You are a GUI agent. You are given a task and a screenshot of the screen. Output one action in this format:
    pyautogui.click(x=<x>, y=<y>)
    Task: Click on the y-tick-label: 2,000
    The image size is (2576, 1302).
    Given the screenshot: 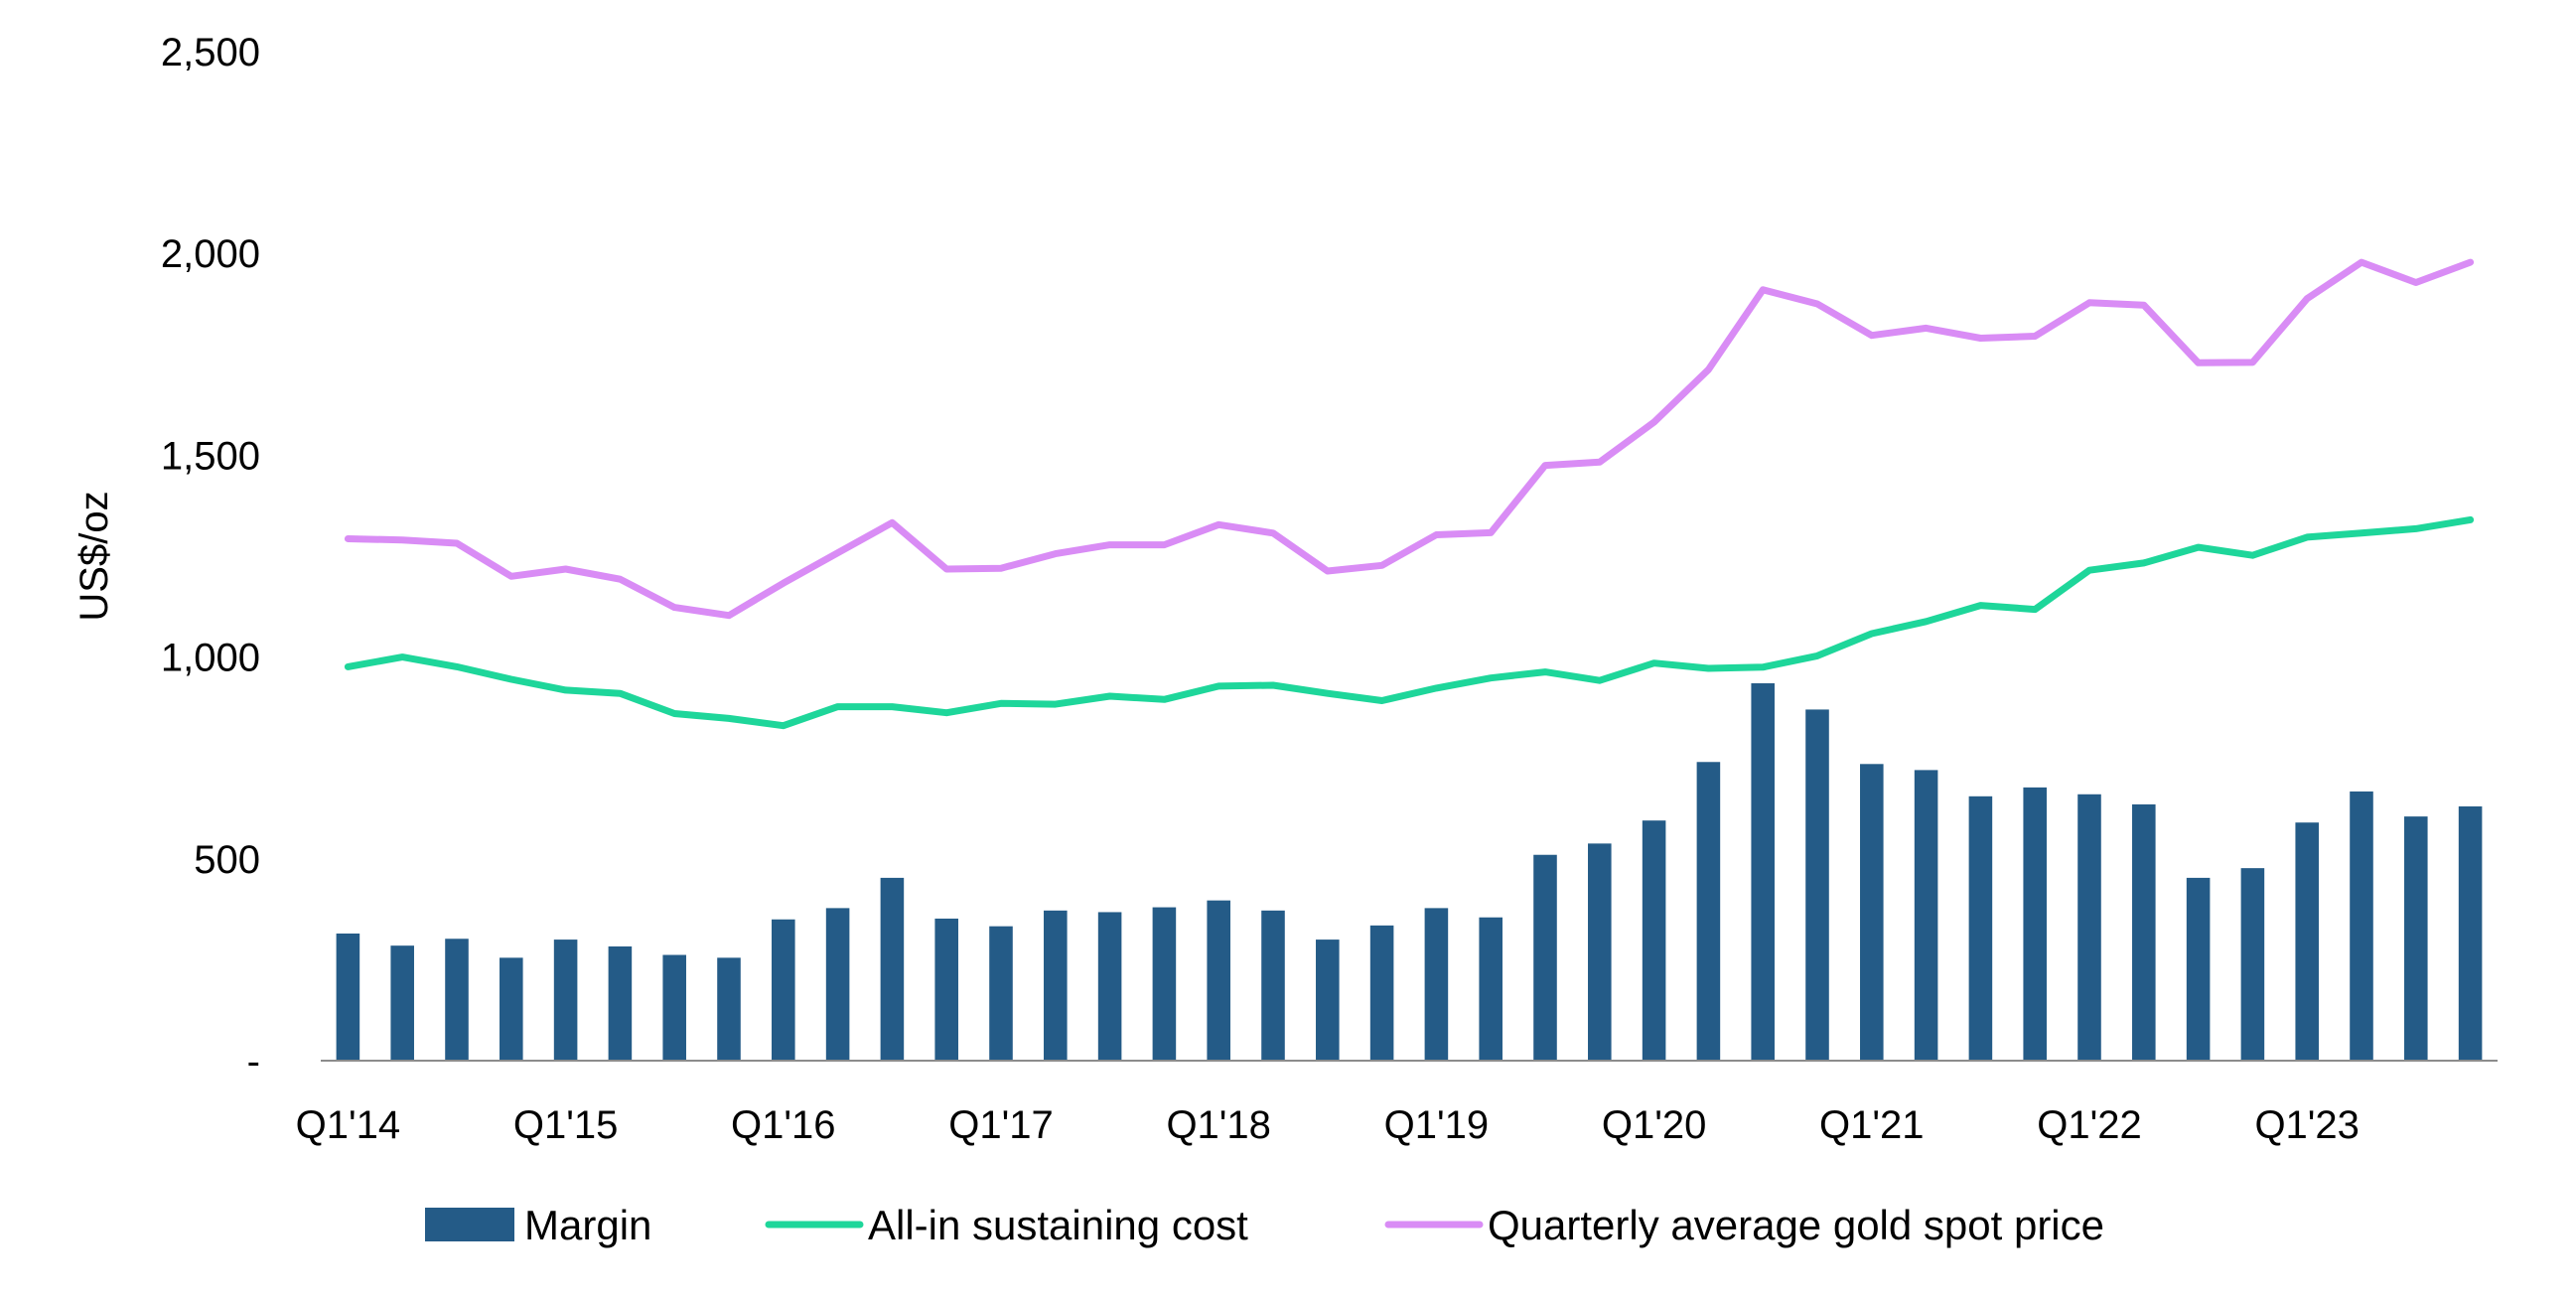 What is the action you would take?
    pyautogui.click(x=211, y=254)
    